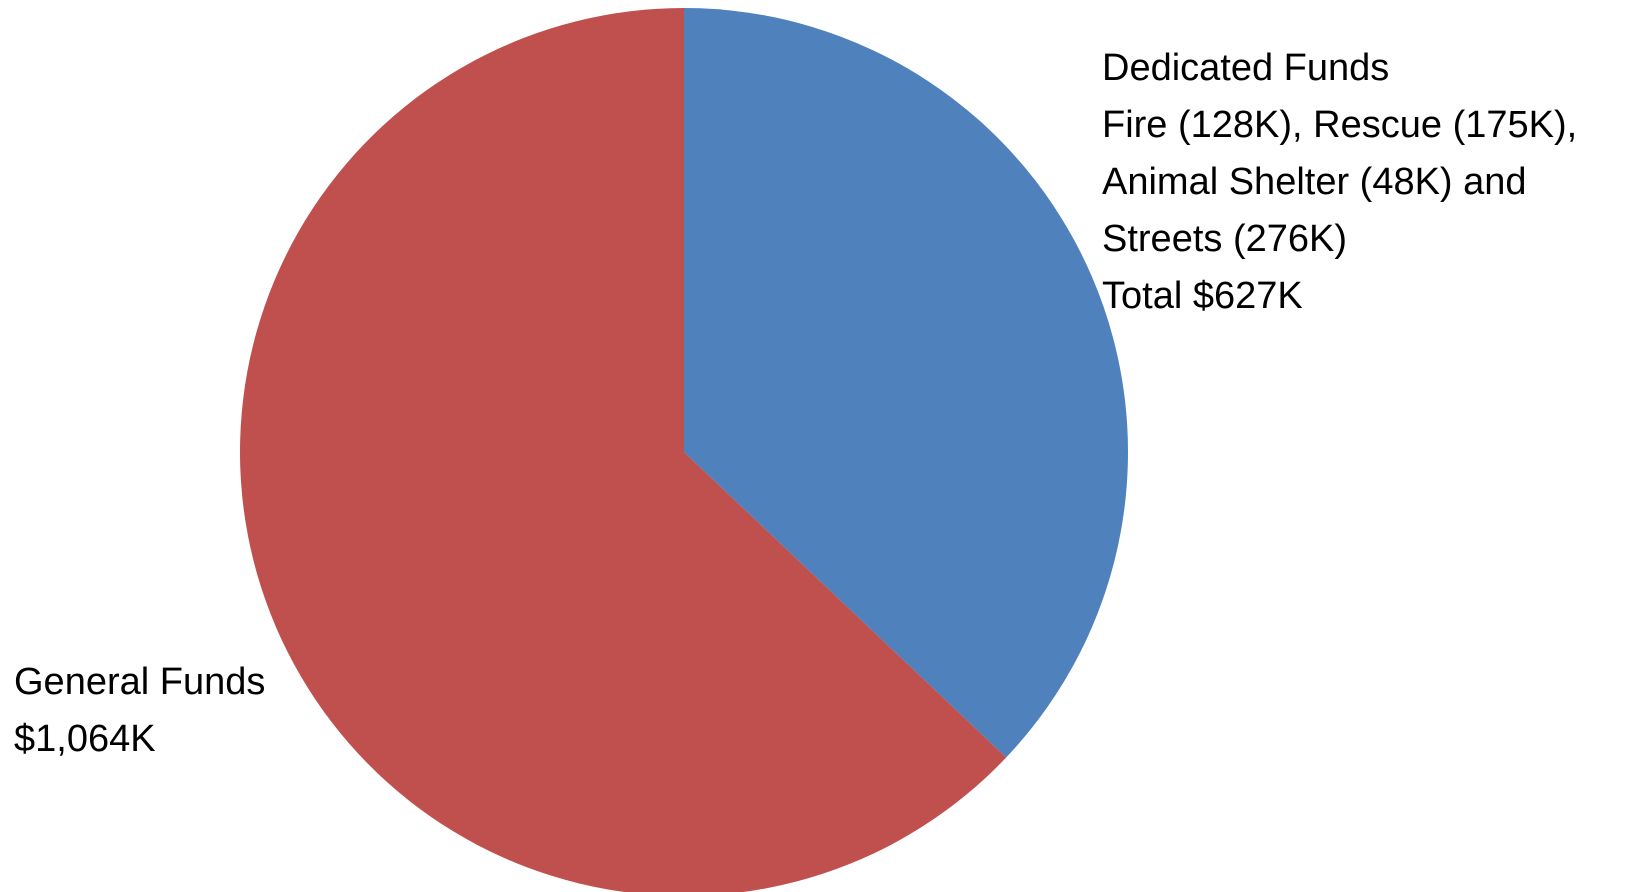 The width and height of the screenshot is (1631, 892). I want to click on general-funds-label-line-1: General Funds, so click(139, 682).